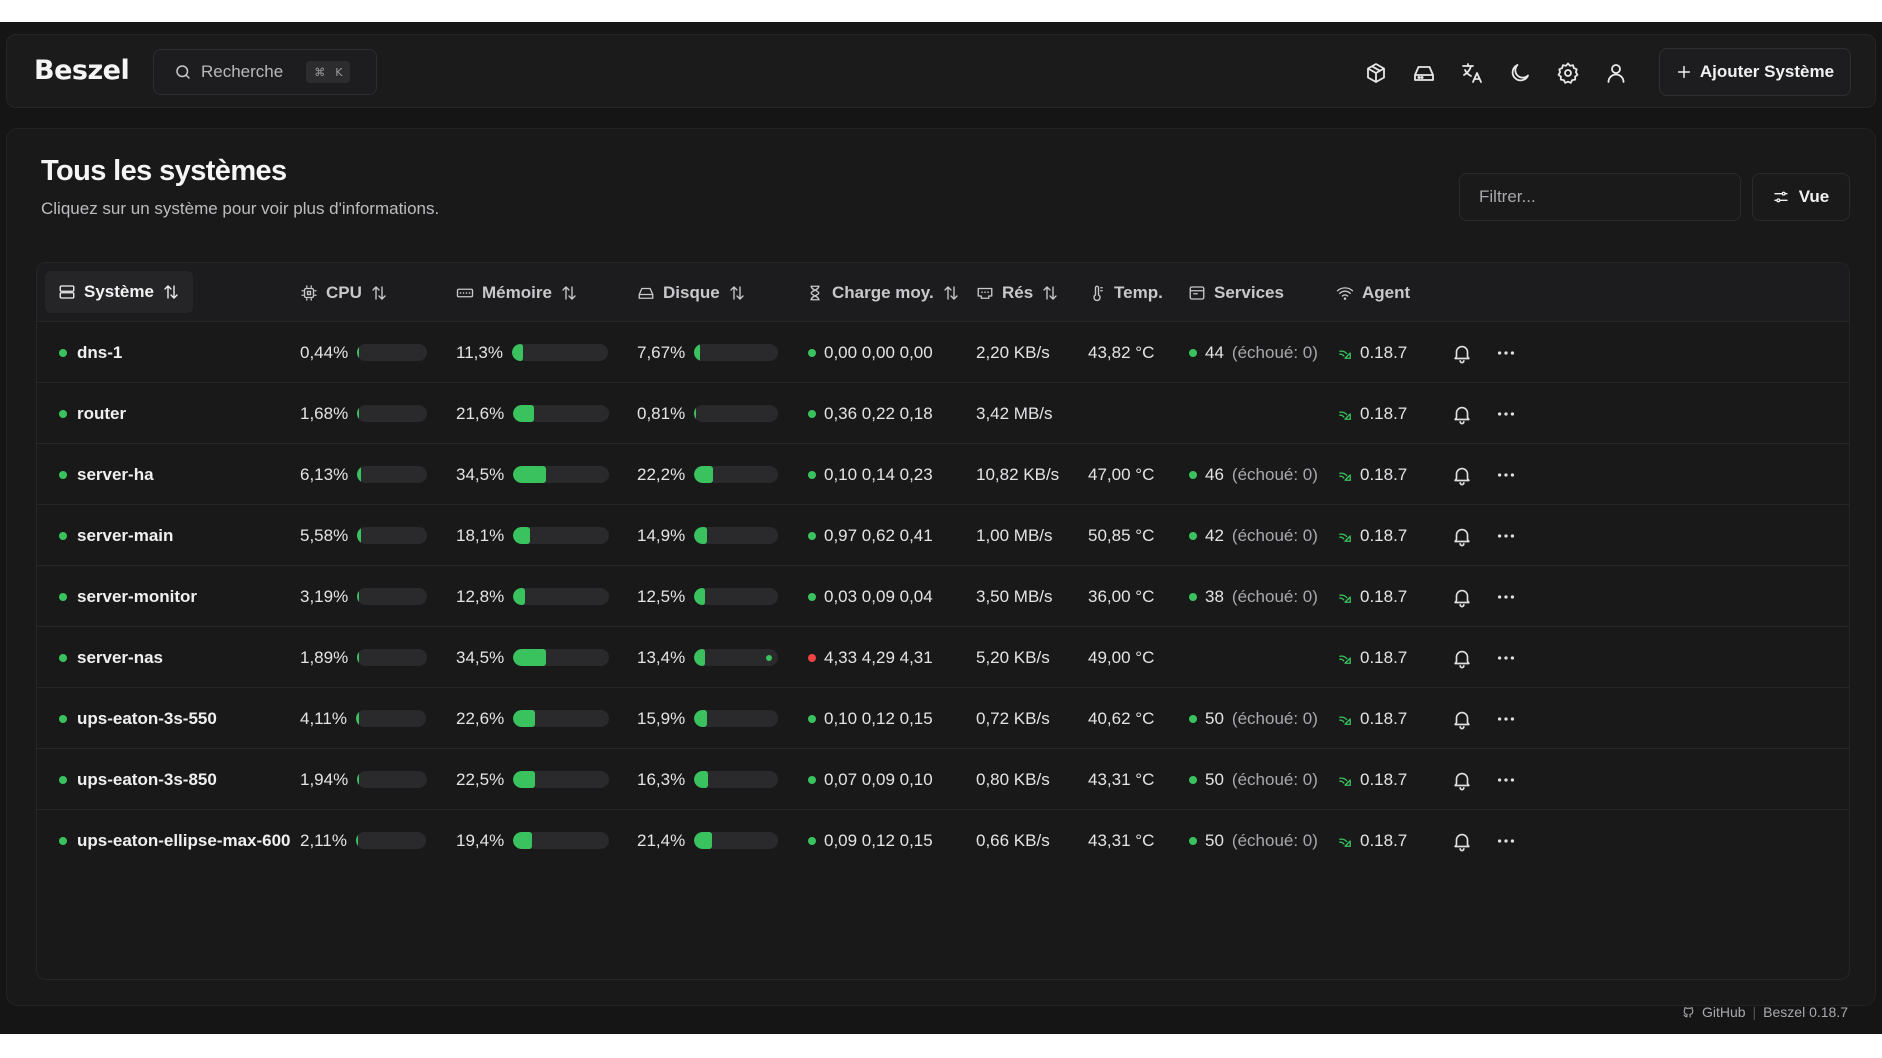  What do you see at coordinates (480, 474) in the screenshot?
I see `memory-value: 34,5%` at bounding box center [480, 474].